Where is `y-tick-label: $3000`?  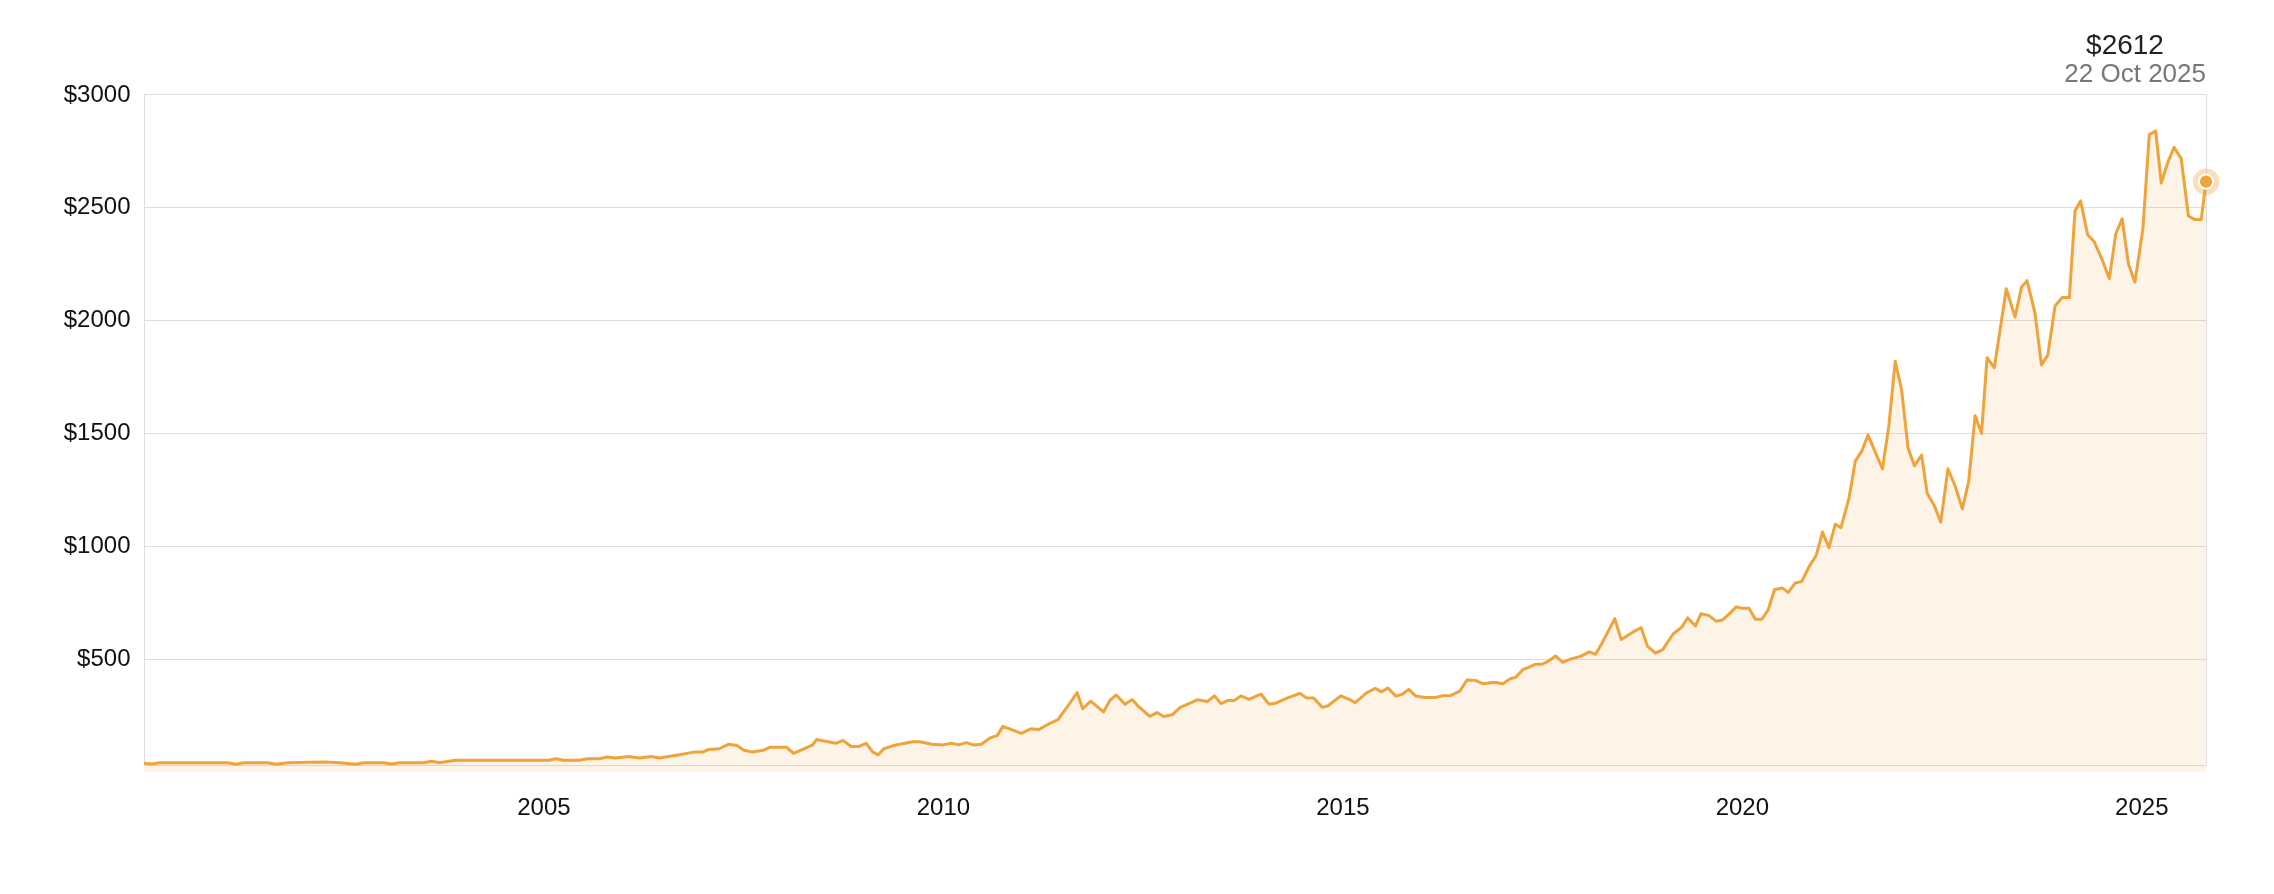 y-tick-label: $3000 is located at coordinates (97, 93).